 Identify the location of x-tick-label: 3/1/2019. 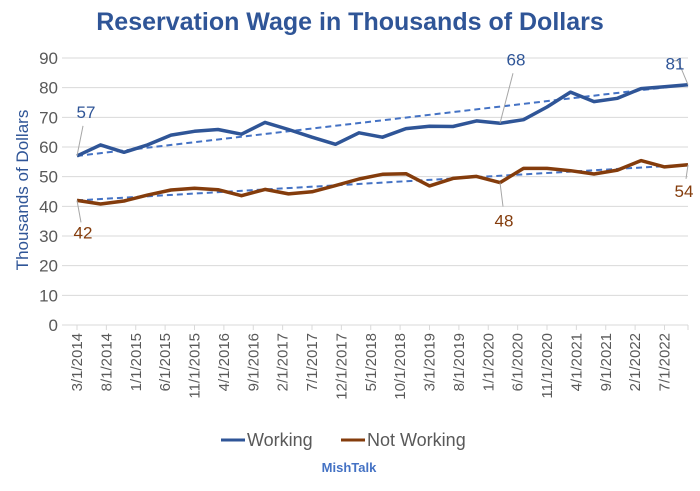
(430, 362).